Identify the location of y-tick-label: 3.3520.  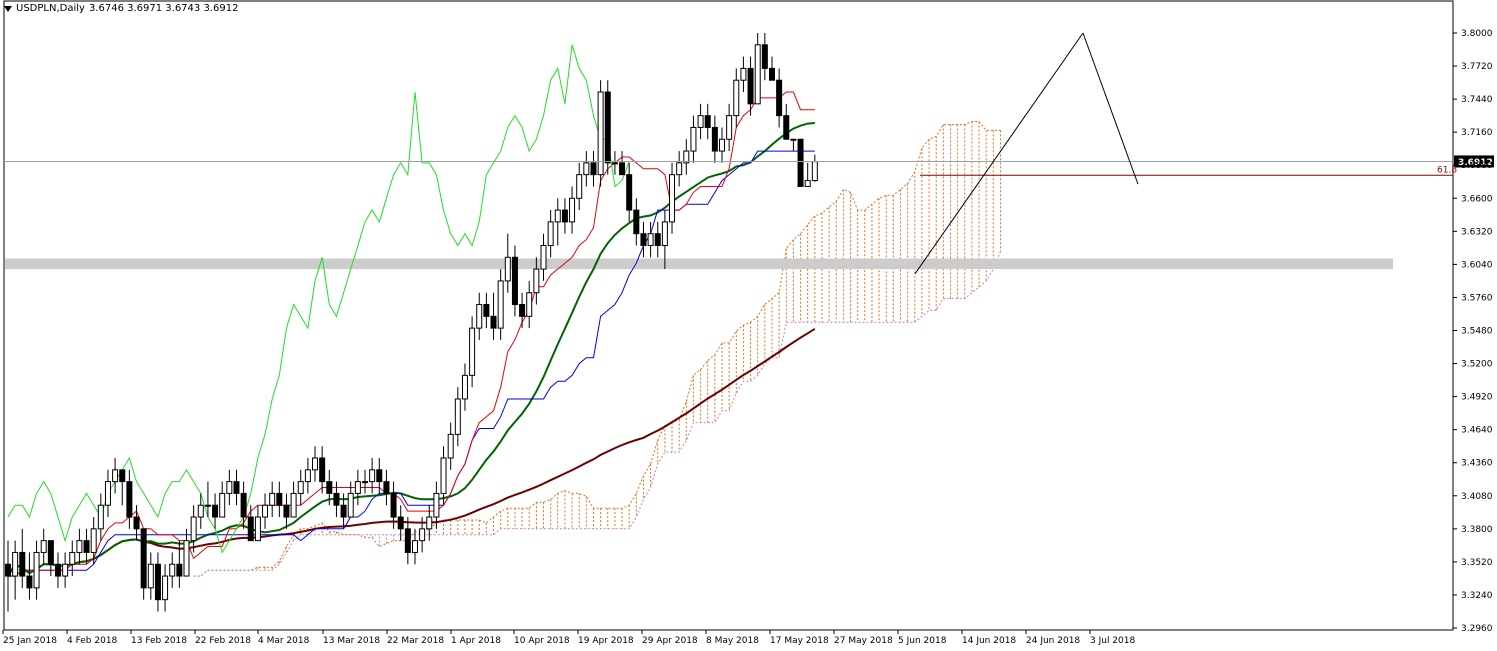
(1477, 563).